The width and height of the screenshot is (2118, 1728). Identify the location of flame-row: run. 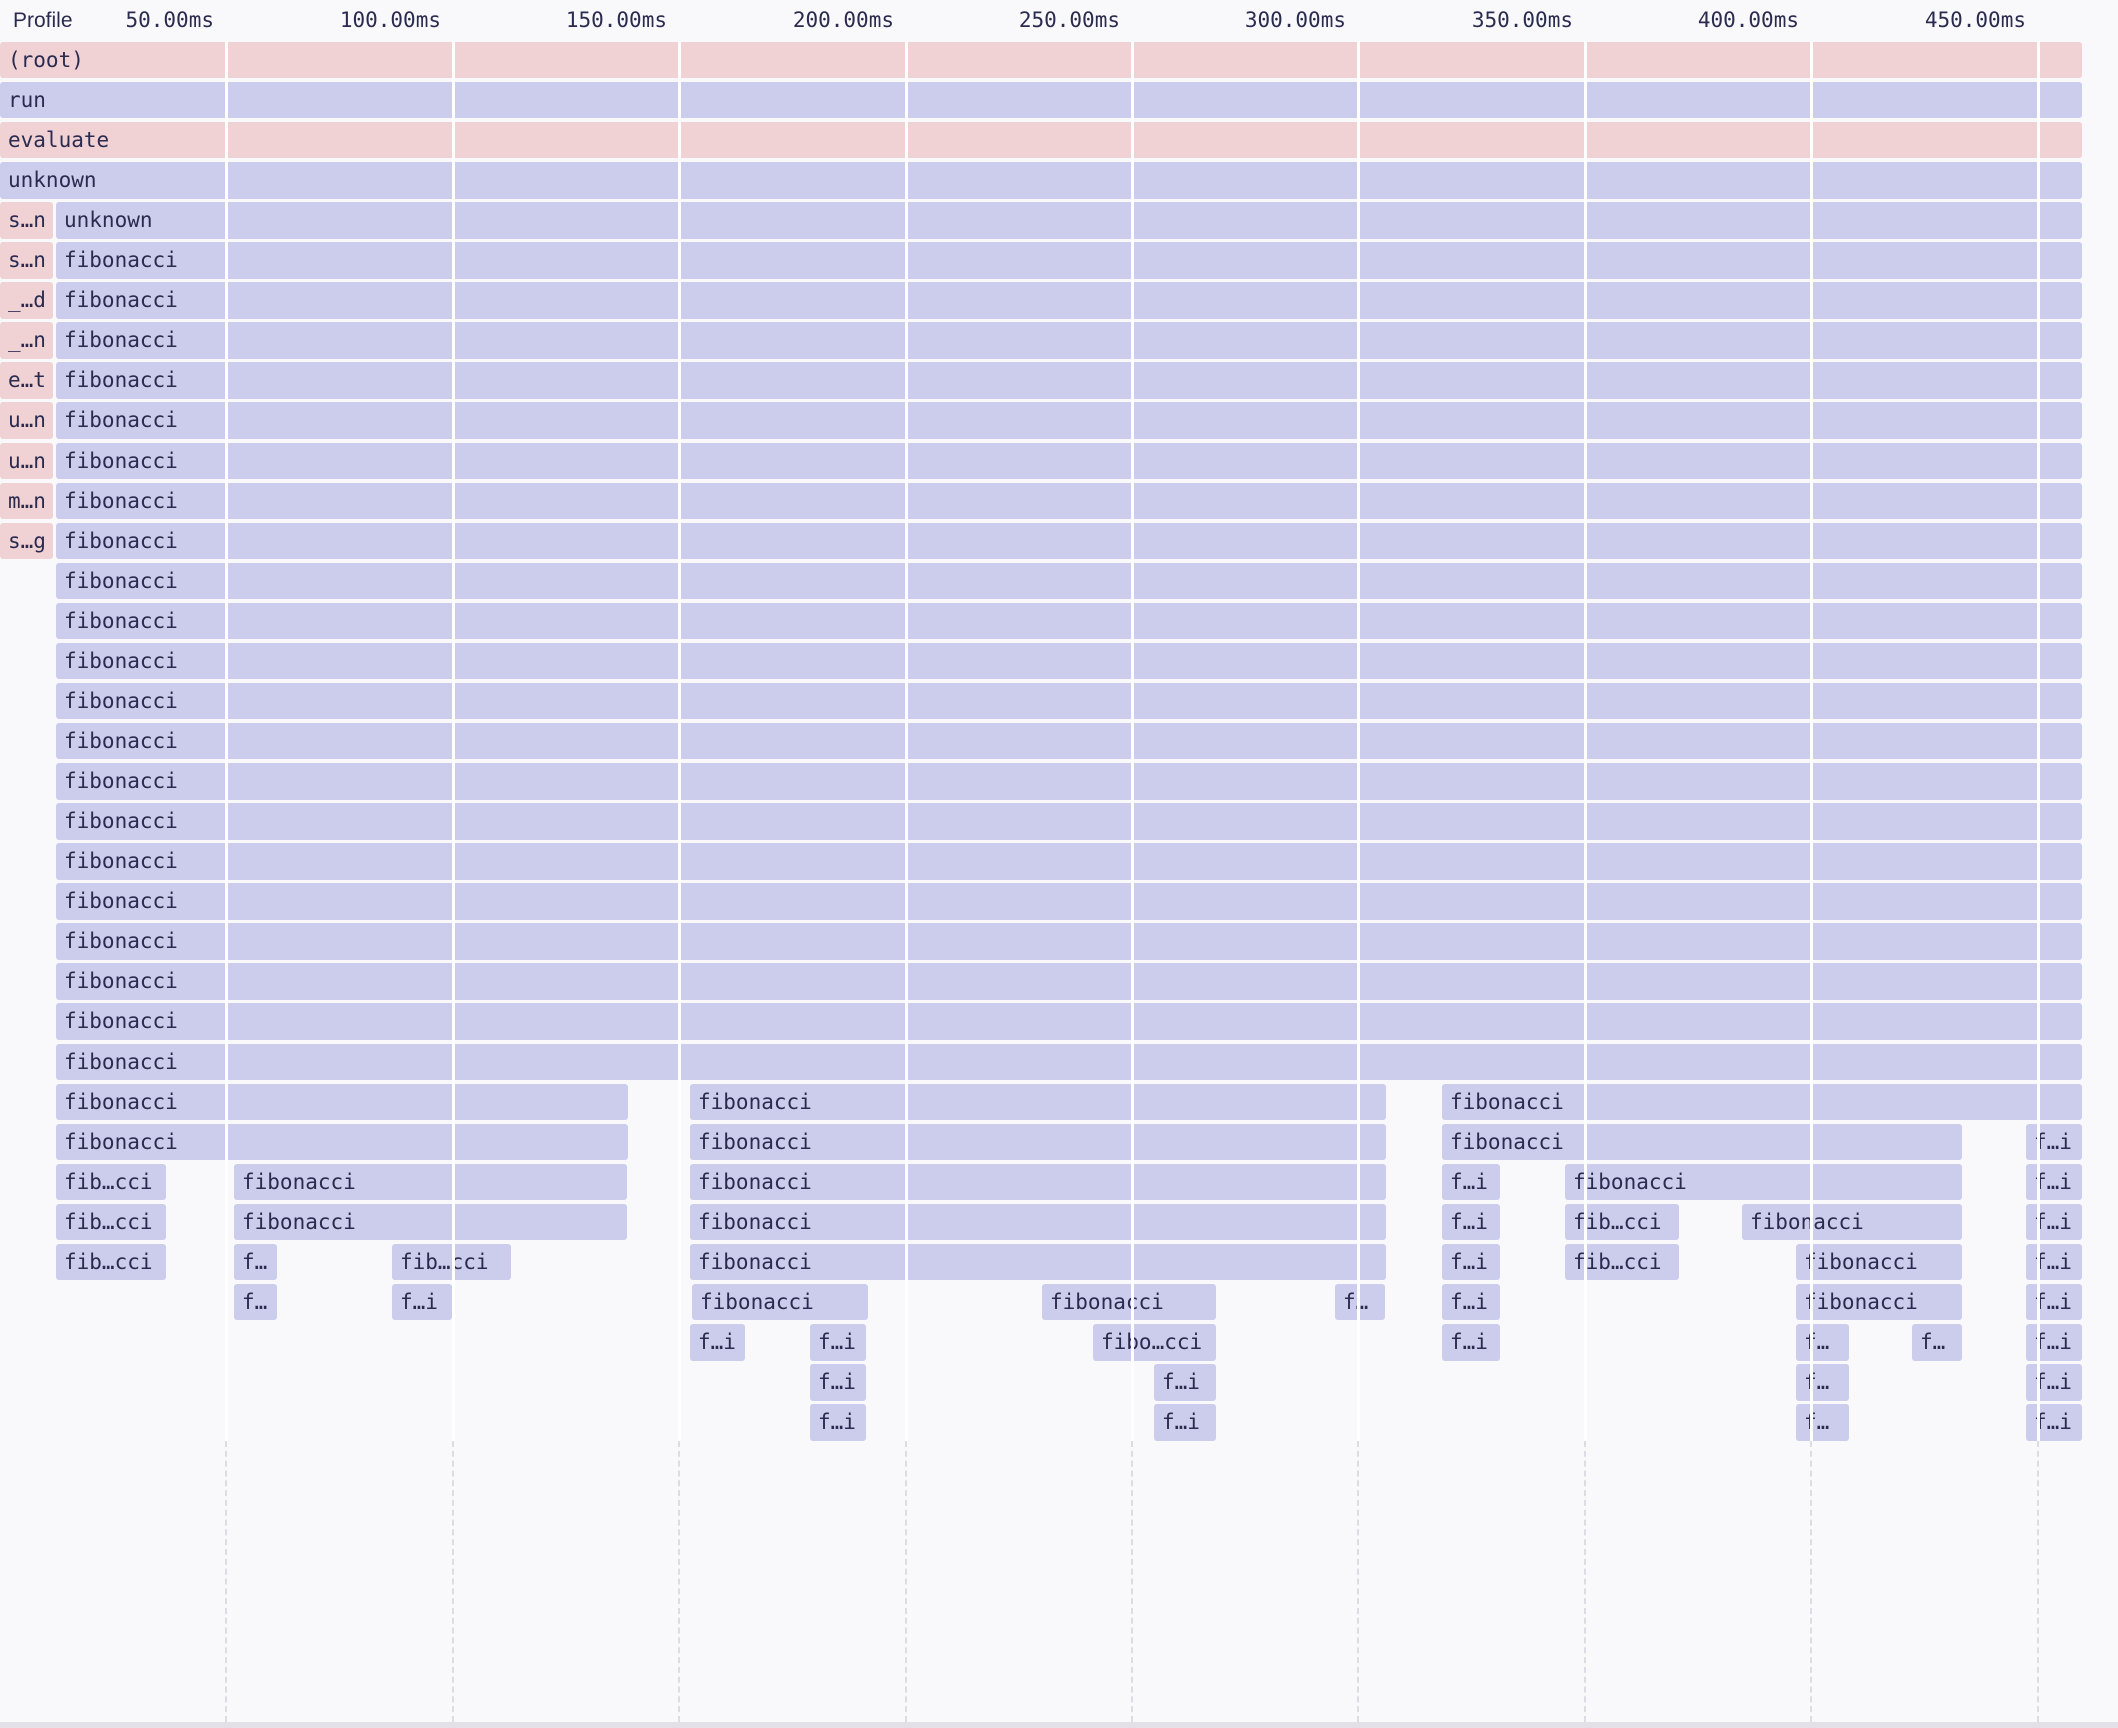
(1059, 100).